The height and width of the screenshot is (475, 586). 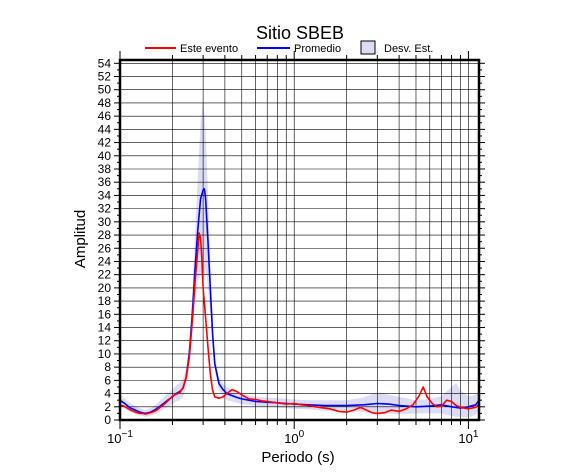 I want to click on legend-label-este-evento: Este evento, so click(x=209, y=49).